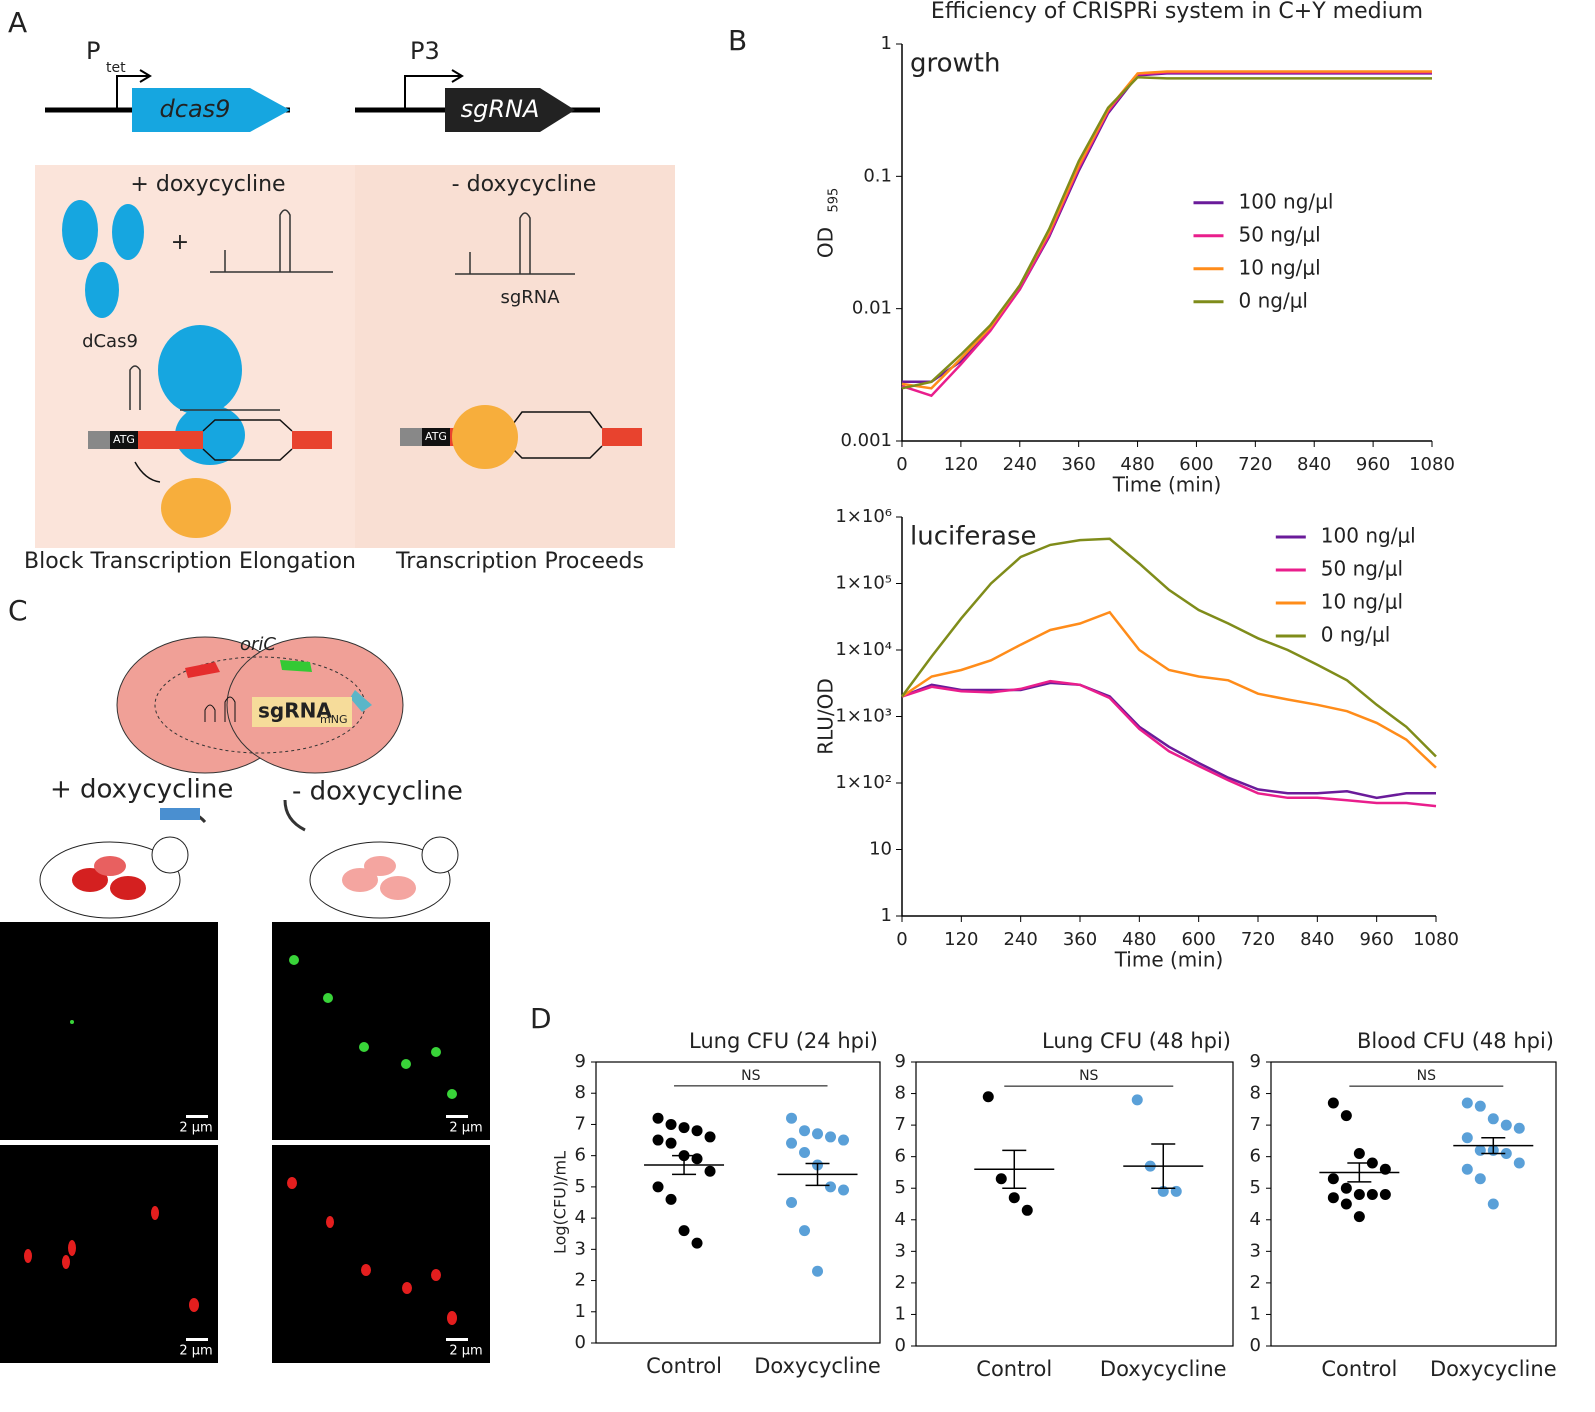  What do you see at coordinates (580, 1217) in the screenshot?
I see `y-tick-label: 4` at bounding box center [580, 1217].